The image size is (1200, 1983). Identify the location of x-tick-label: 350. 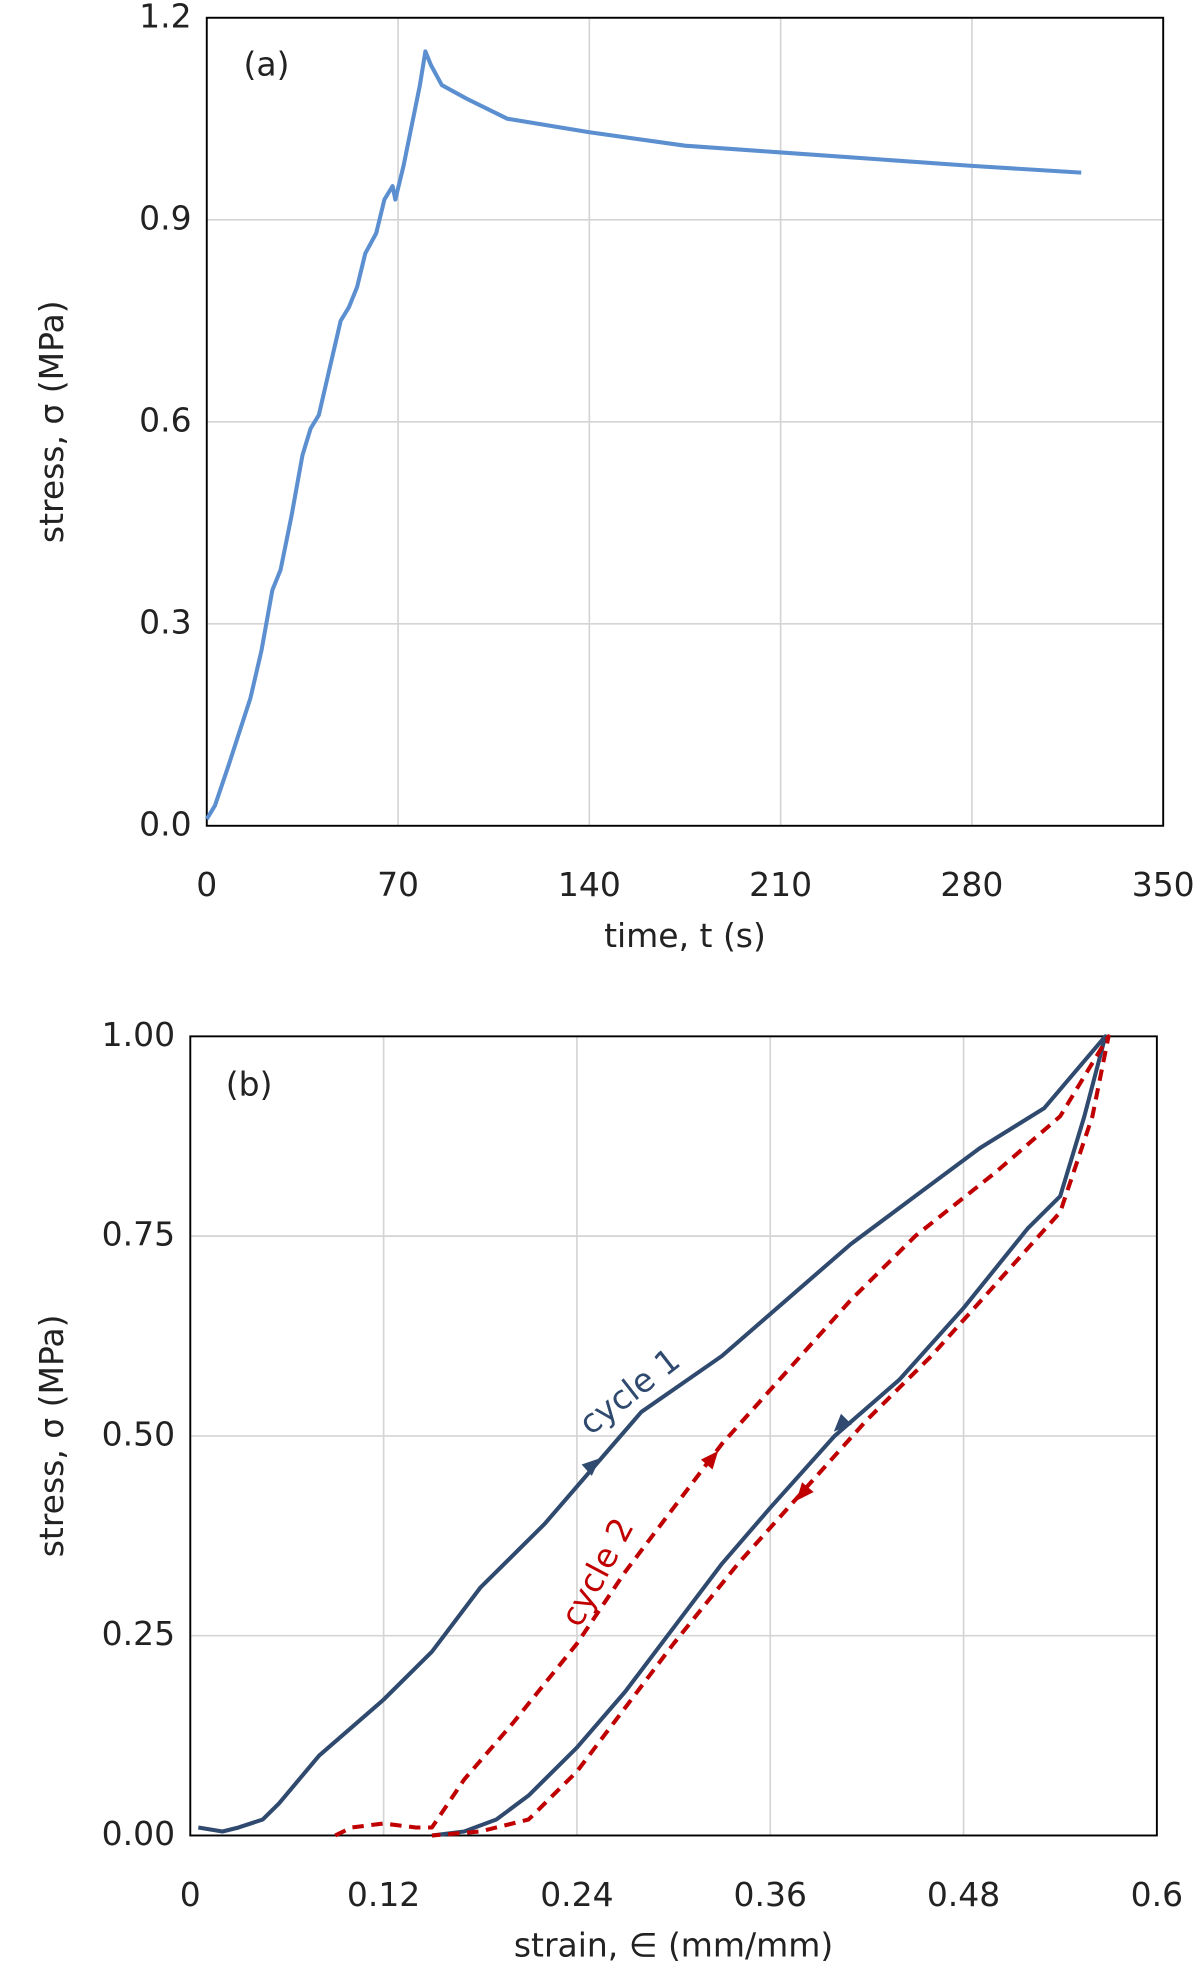
(1163, 884).